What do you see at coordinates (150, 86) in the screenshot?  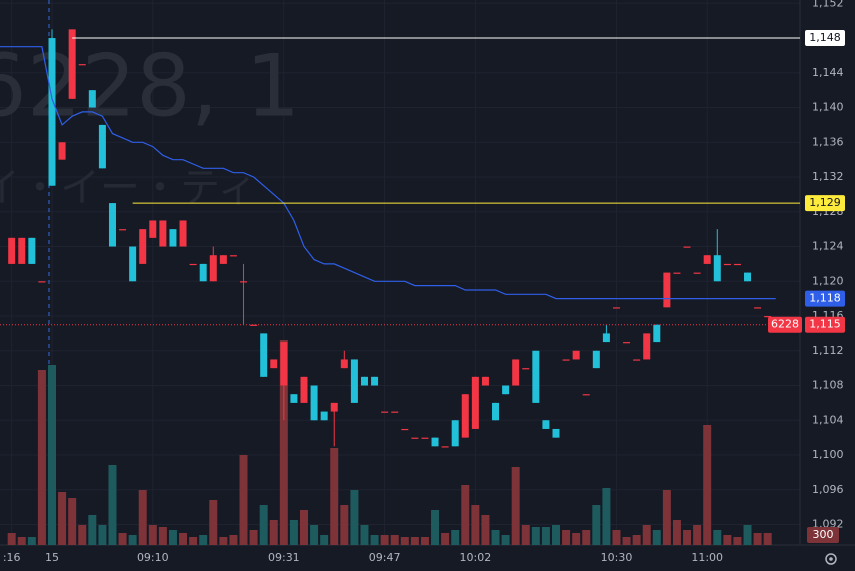 I see `watermark: 6228, 1` at bounding box center [150, 86].